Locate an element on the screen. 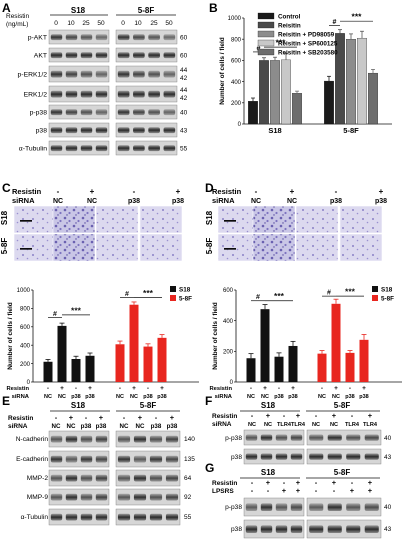  e-sirna-value: p38 is located at coordinates (101, 426).